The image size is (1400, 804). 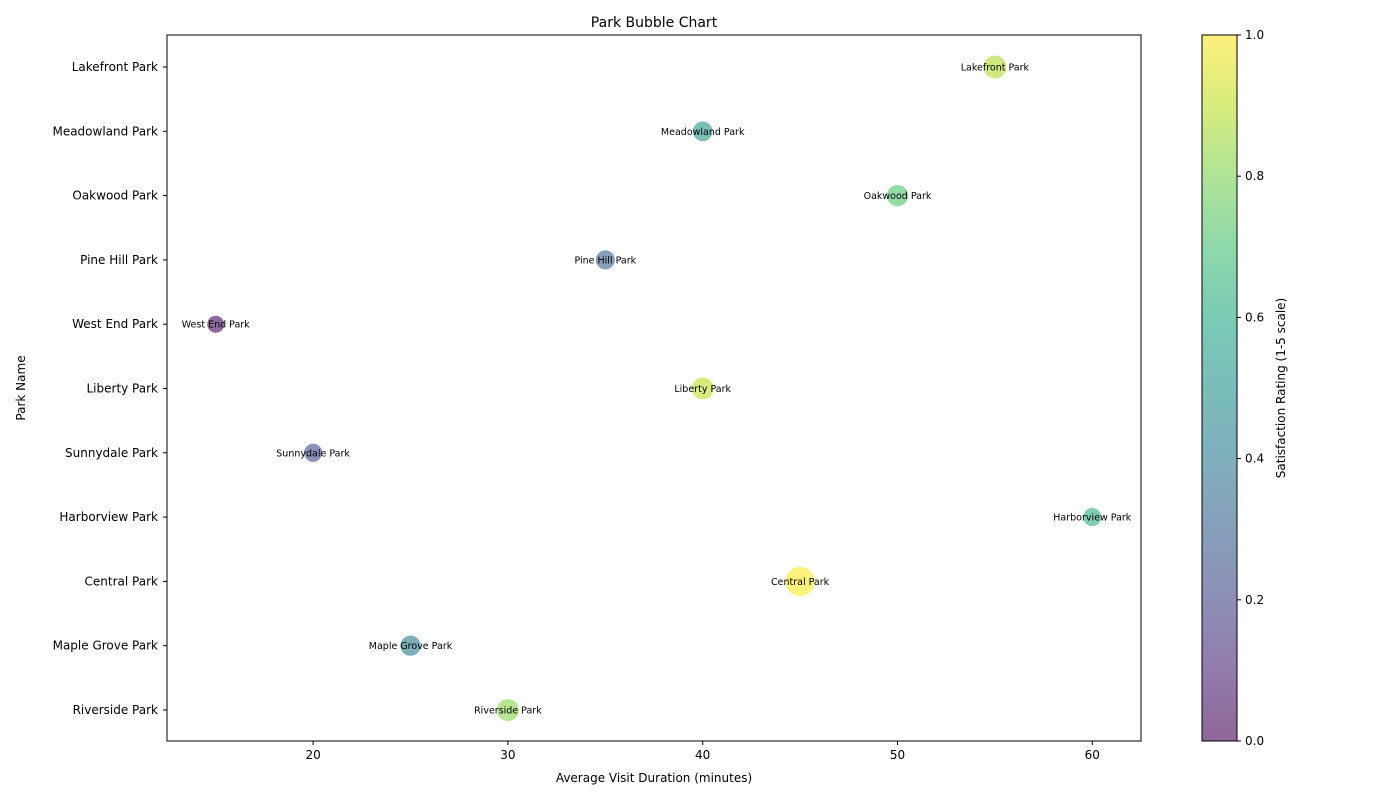 What do you see at coordinates (1281, 388) in the screenshot?
I see `colorbar-label: Satisfaction Rating (1-5 scale)` at bounding box center [1281, 388].